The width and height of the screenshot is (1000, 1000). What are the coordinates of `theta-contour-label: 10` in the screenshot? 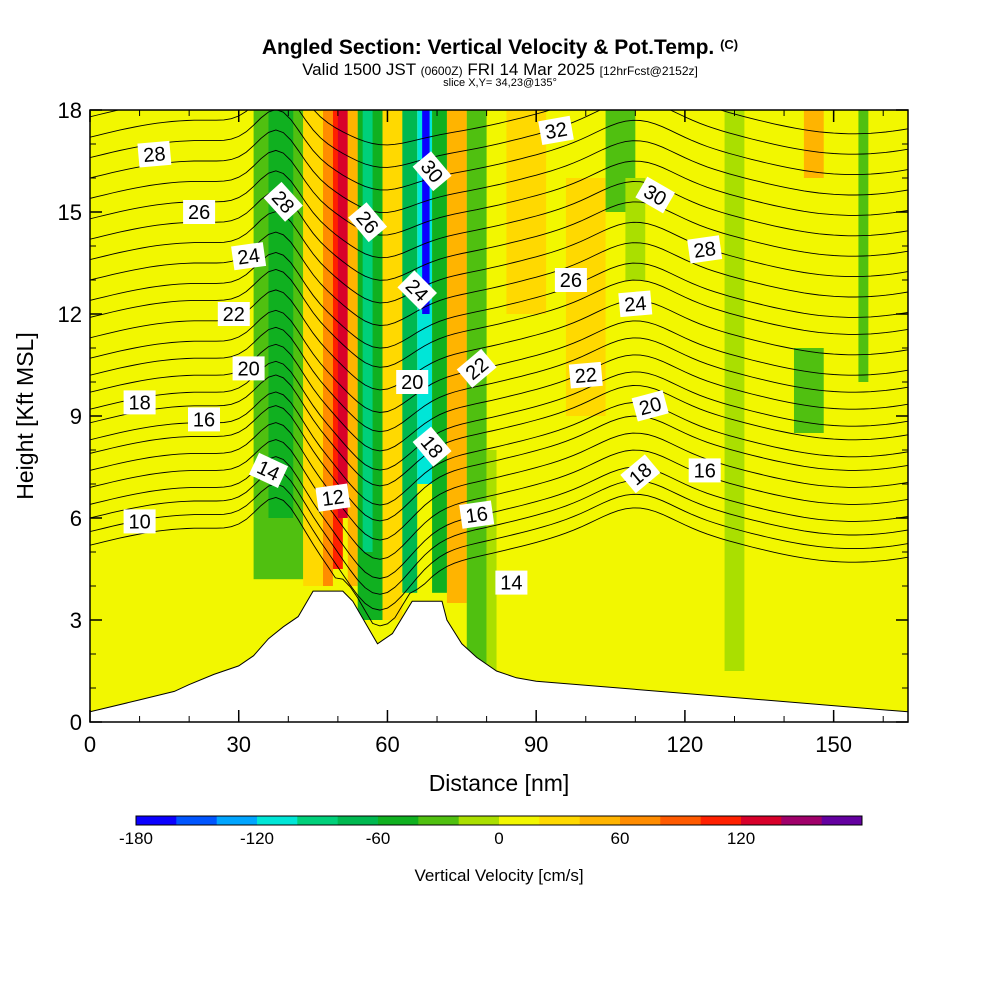 It's located at (139, 521).